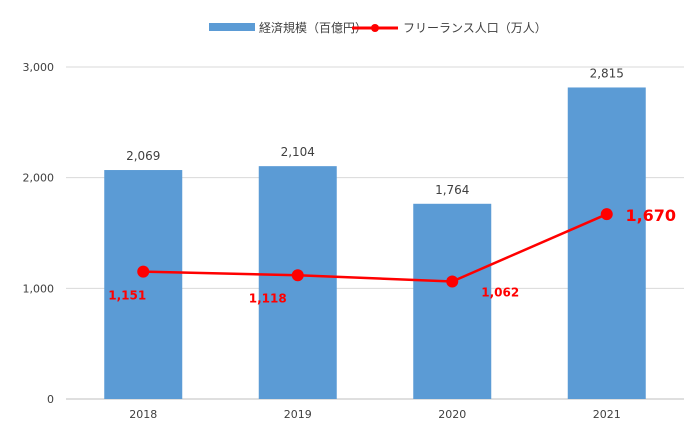 The image size is (700, 428). I want to click on legend-label-bar: 経済規模（百億円）, so click(313, 27).